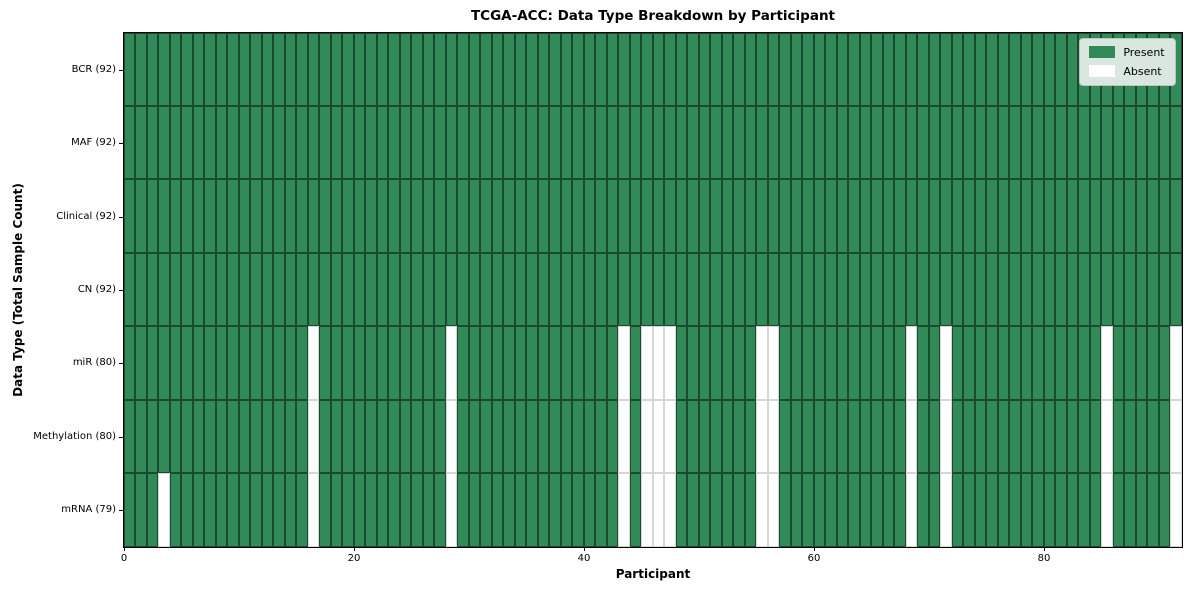 The image size is (1200, 600). What do you see at coordinates (96, 289) in the screenshot?
I see `y-tick-label-cn: CN (92)` at bounding box center [96, 289].